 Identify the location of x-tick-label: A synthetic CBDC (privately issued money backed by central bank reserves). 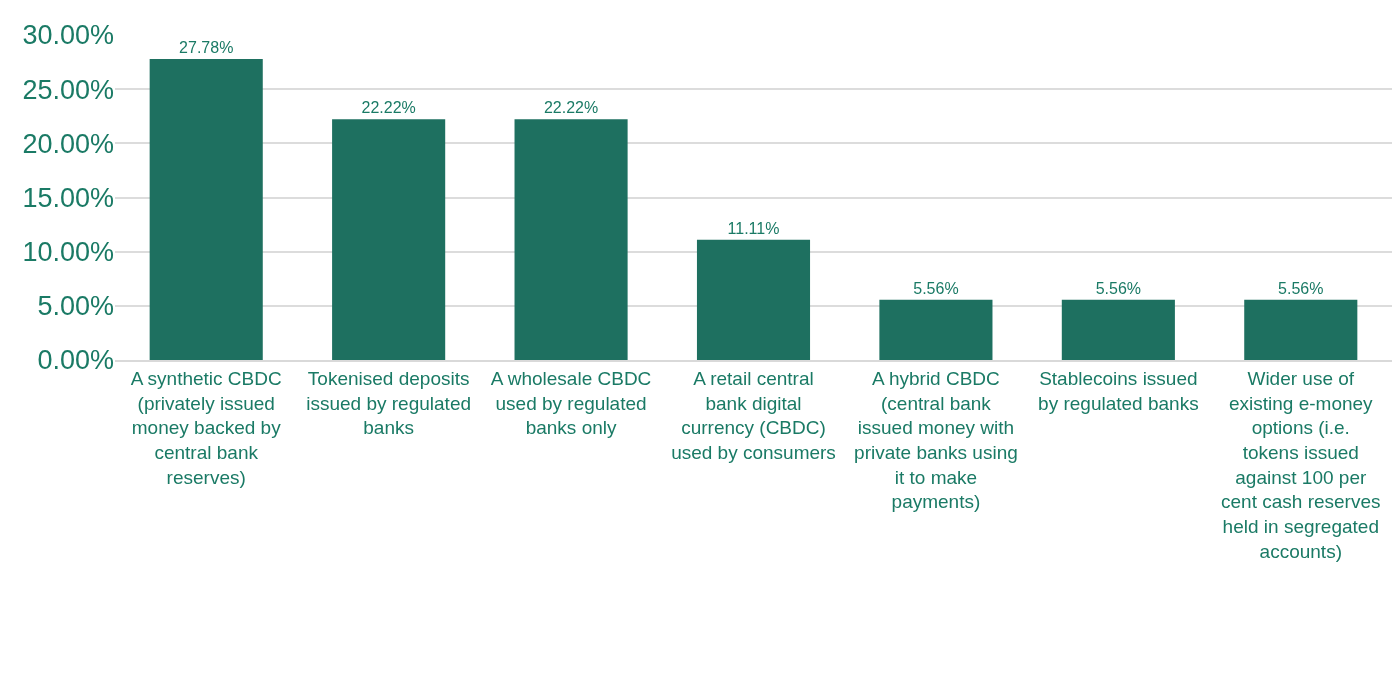
(206, 427).